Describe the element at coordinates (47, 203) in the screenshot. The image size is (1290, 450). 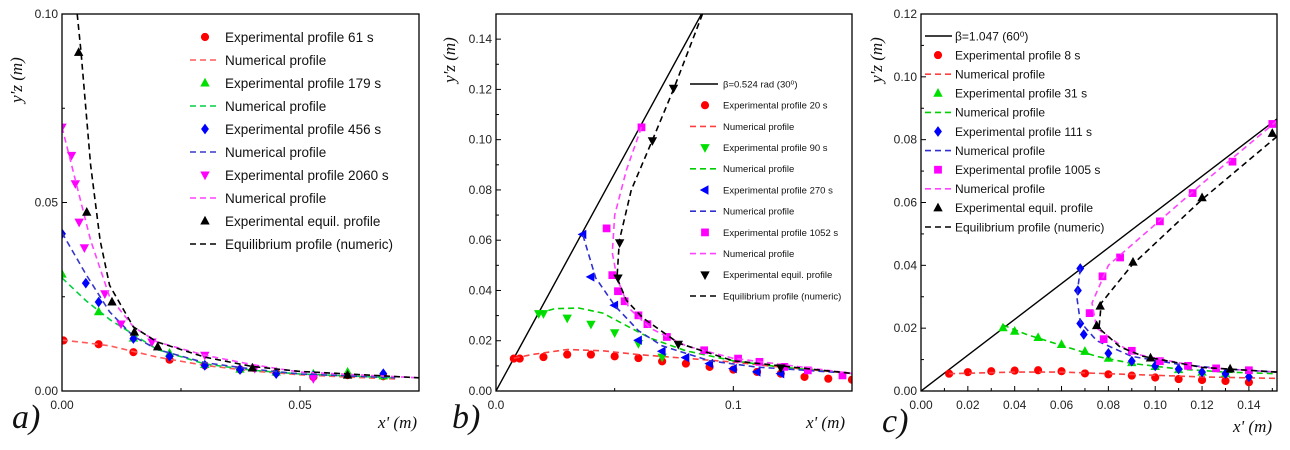
I see `y-tick-label: 0.05` at that location.